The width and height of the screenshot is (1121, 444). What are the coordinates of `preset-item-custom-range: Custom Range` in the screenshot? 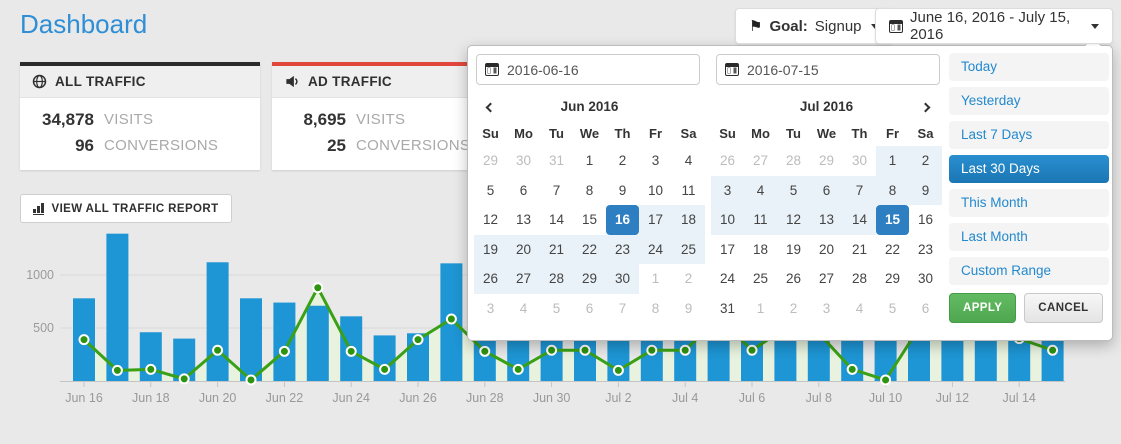 It's located at (1029, 271).